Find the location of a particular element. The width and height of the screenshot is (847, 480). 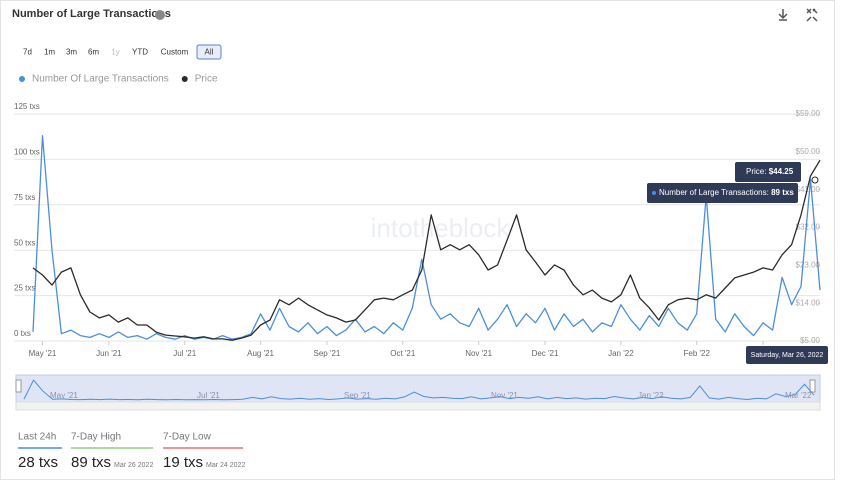

download-icon is located at coordinates (783, 15).